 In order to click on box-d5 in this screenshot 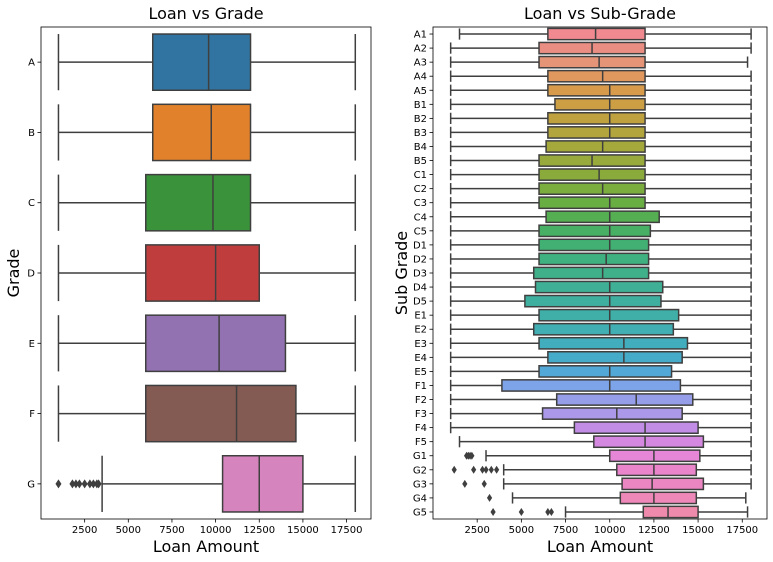, I will do `click(593, 301)`.